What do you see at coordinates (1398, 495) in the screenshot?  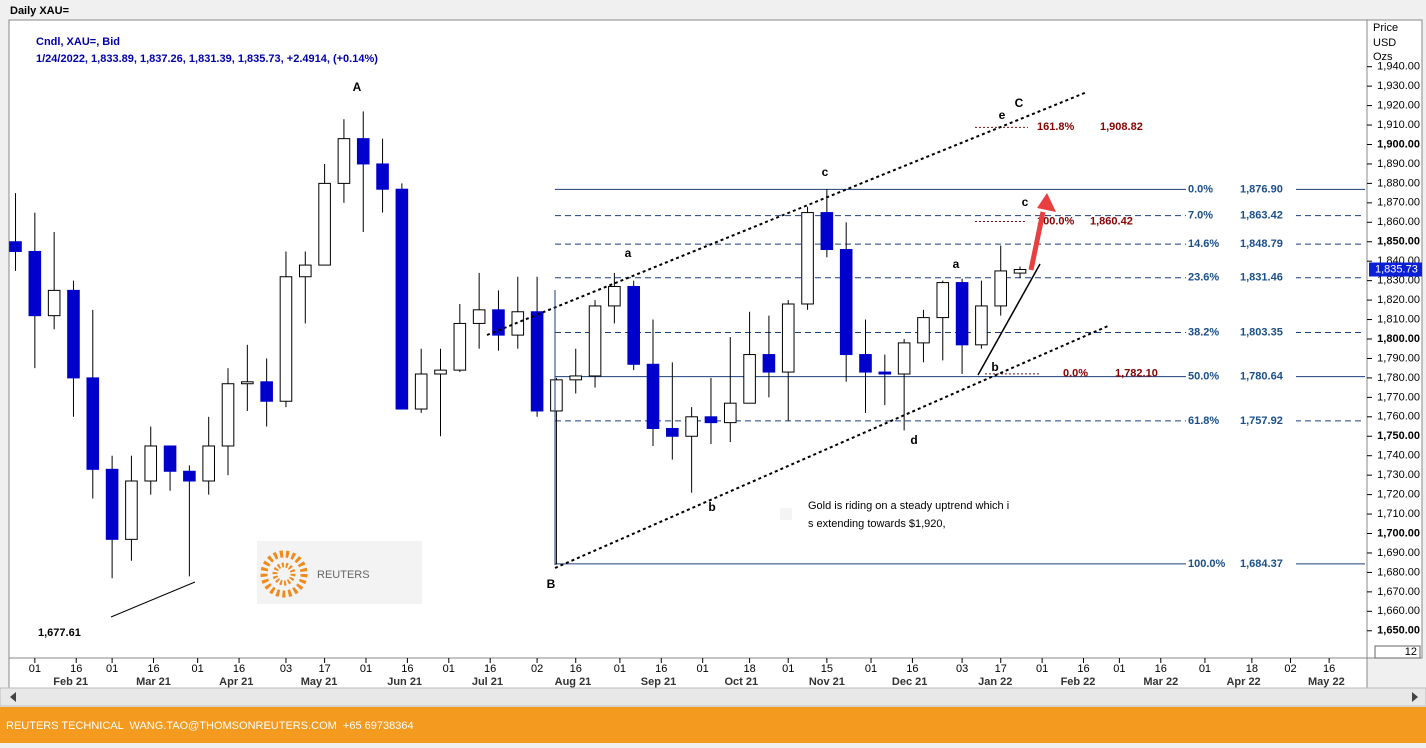 I see `y-tick-label: 1,720.00` at bounding box center [1398, 495].